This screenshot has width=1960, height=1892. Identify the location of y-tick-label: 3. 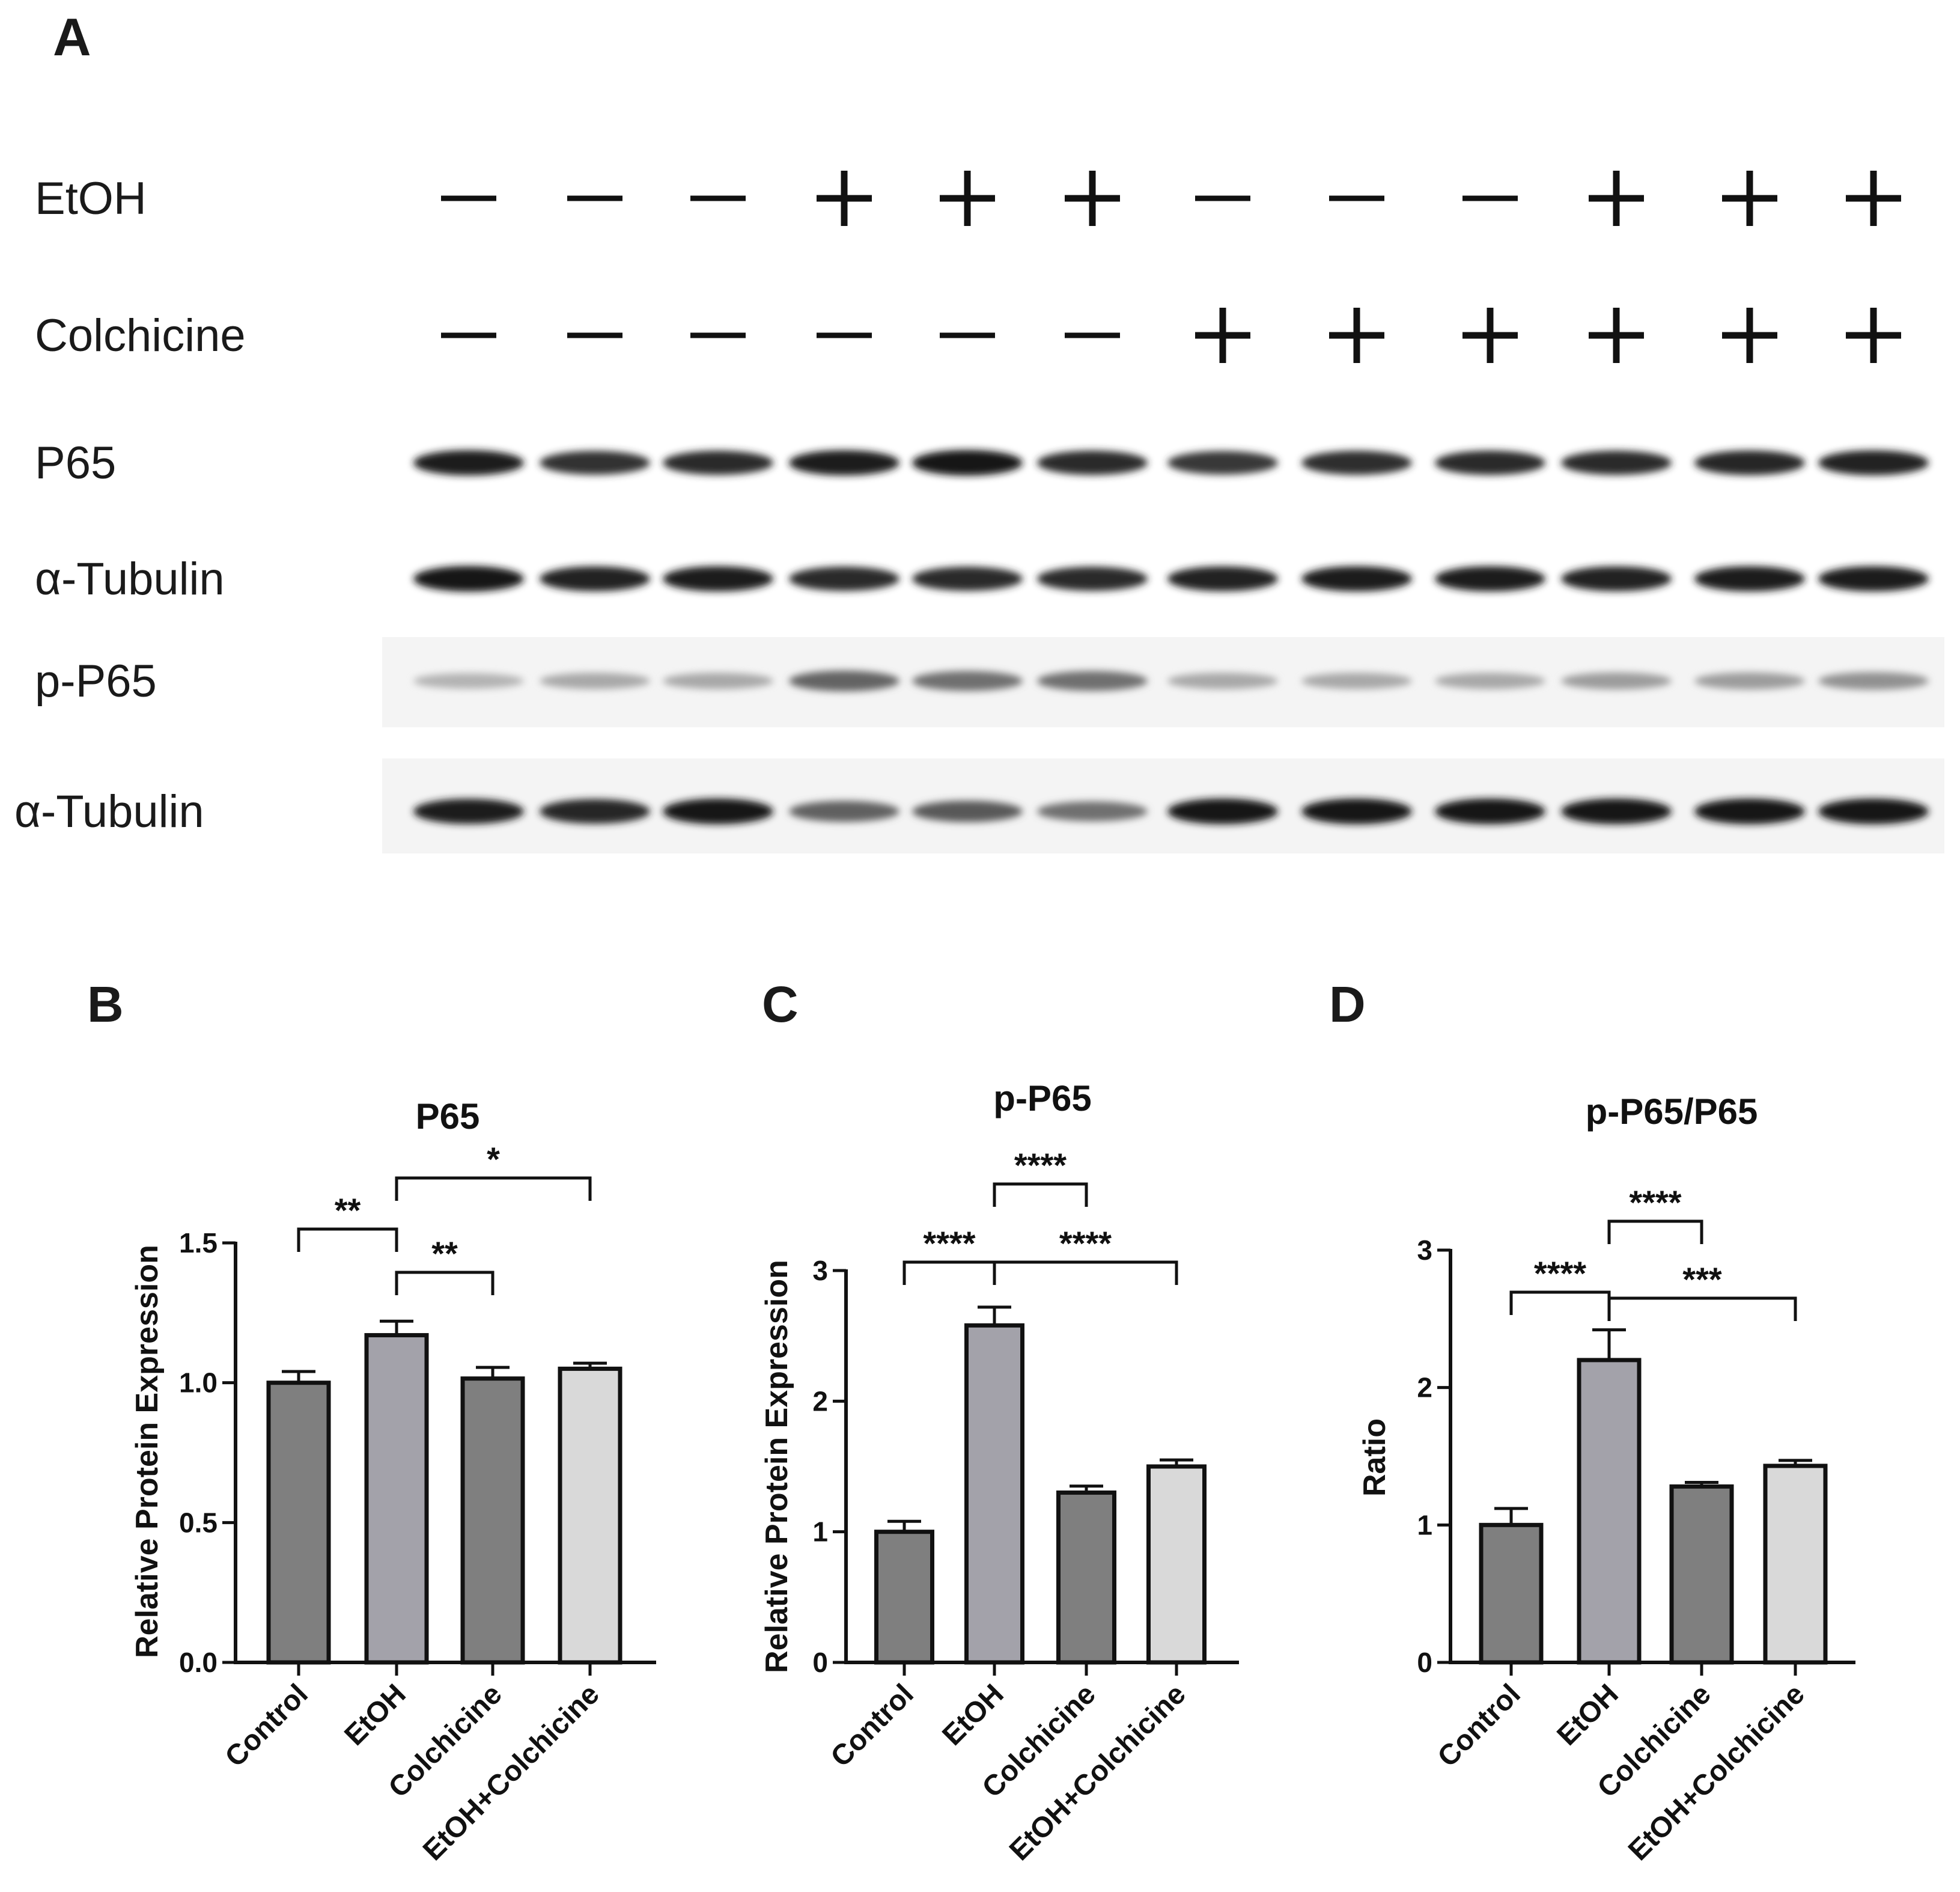
(820, 1270).